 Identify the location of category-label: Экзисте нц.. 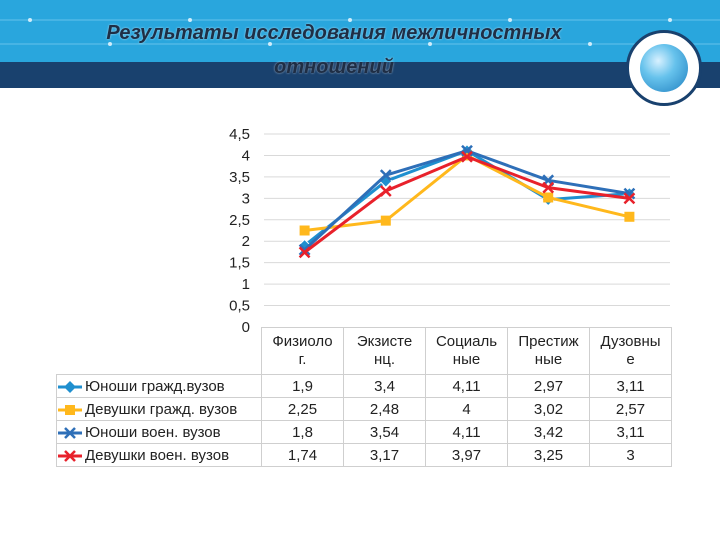
(384, 351).